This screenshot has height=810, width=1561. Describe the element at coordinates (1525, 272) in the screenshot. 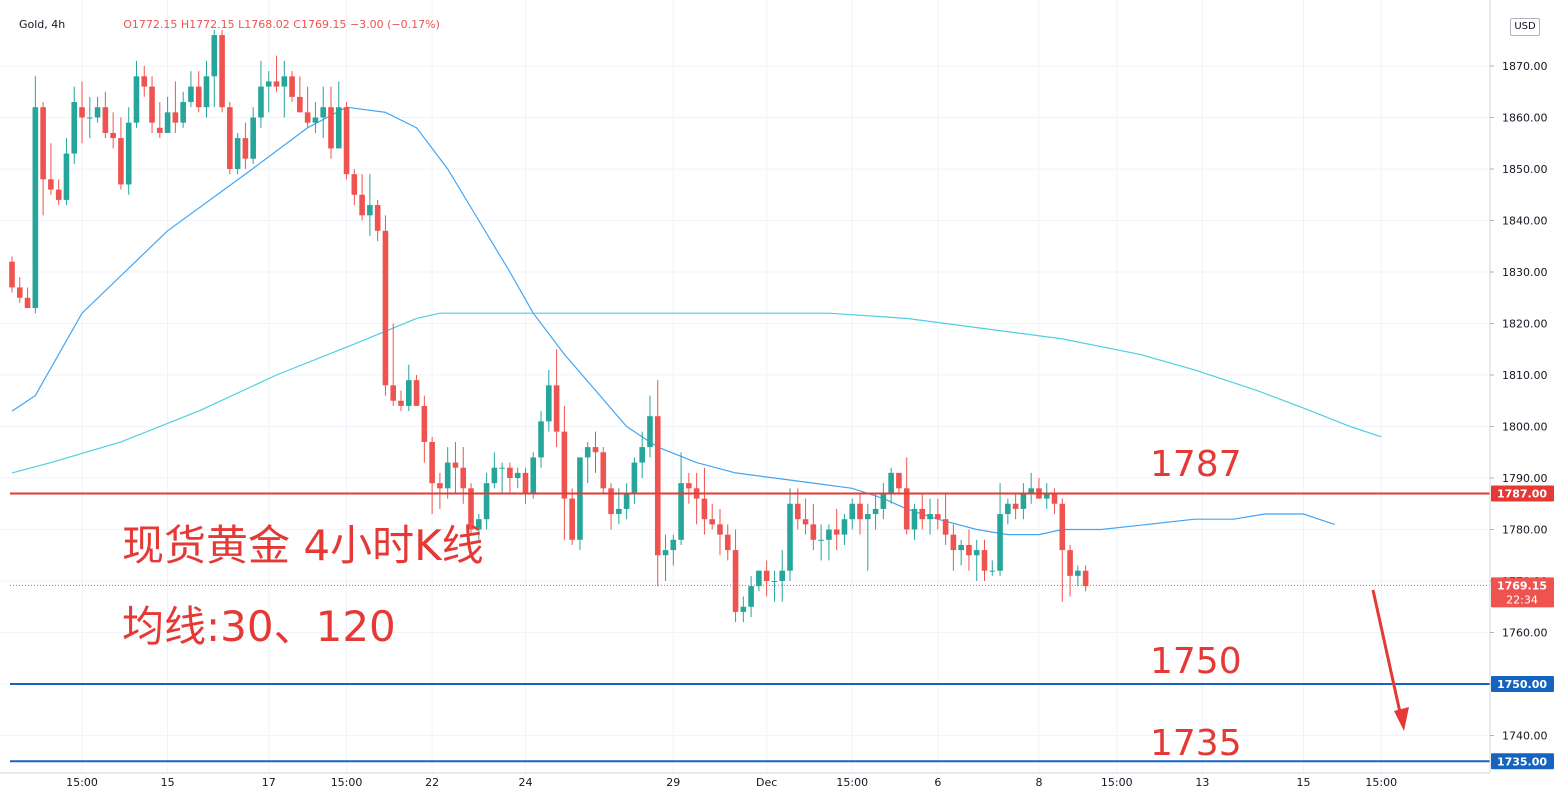

I see `price-tick-label: 1830.00` at that location.